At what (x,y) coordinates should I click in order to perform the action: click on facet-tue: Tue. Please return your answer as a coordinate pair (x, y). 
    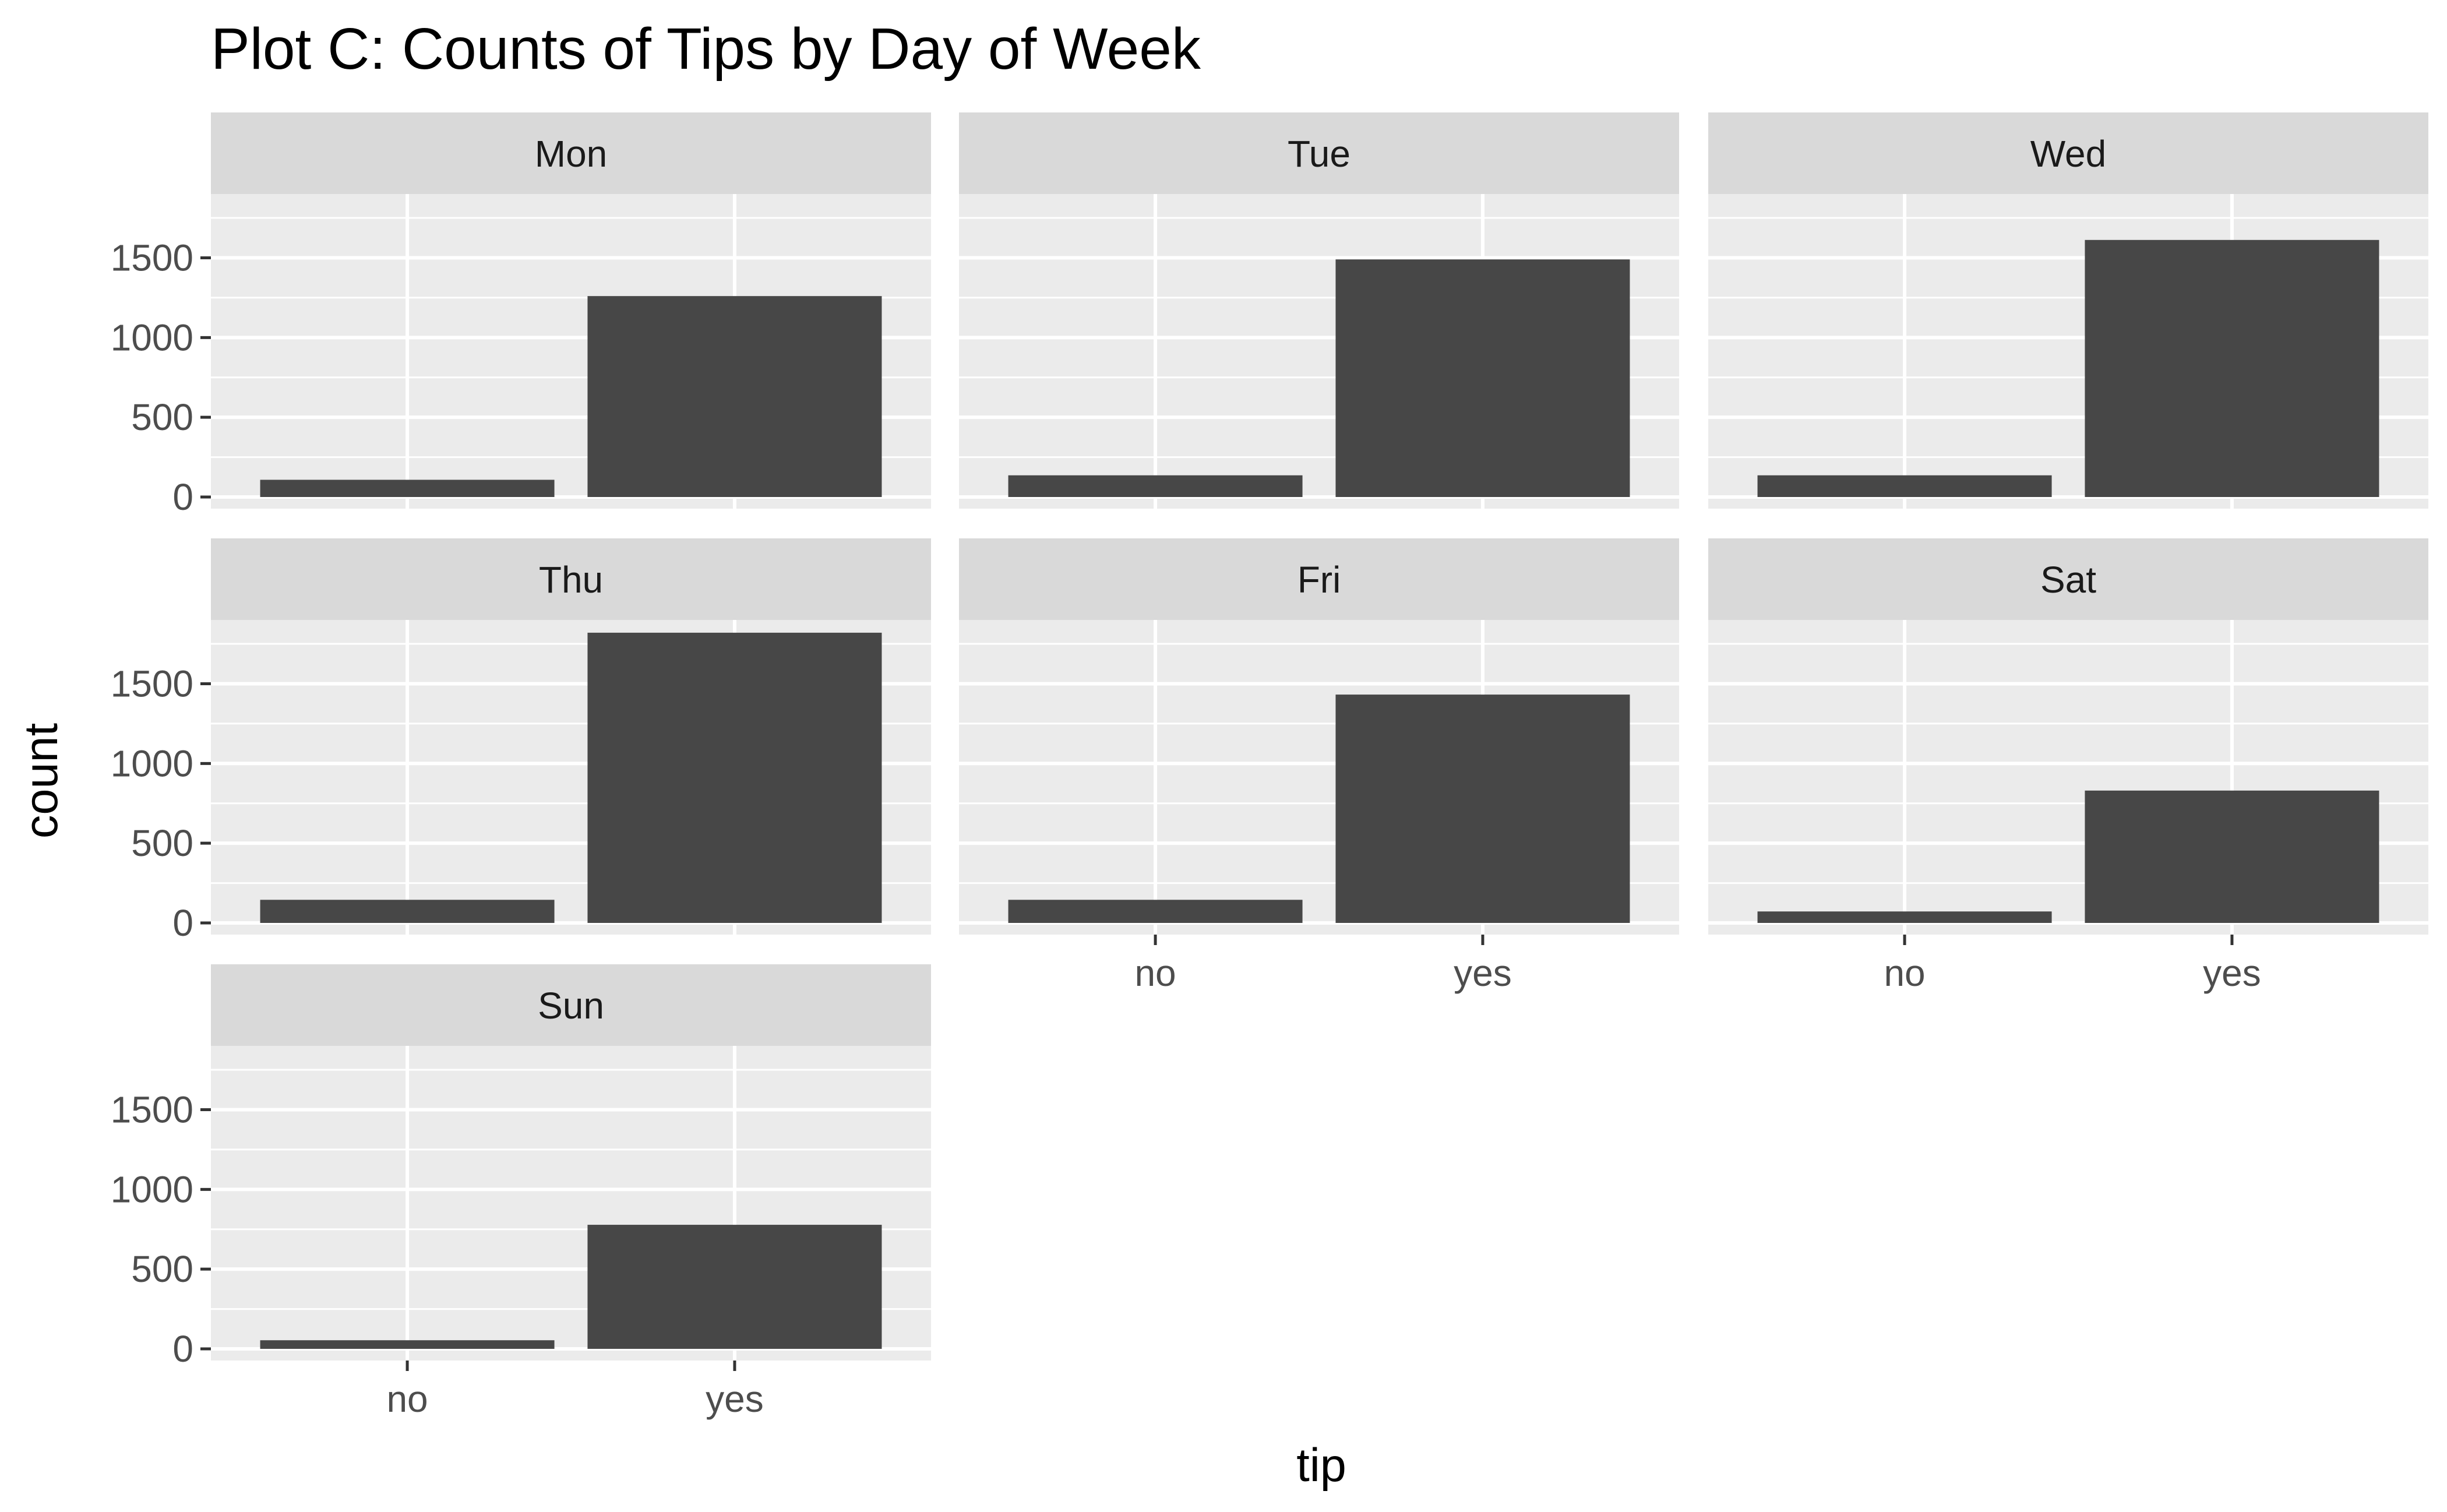
    Looking at the image, I should click on (1319, 310).